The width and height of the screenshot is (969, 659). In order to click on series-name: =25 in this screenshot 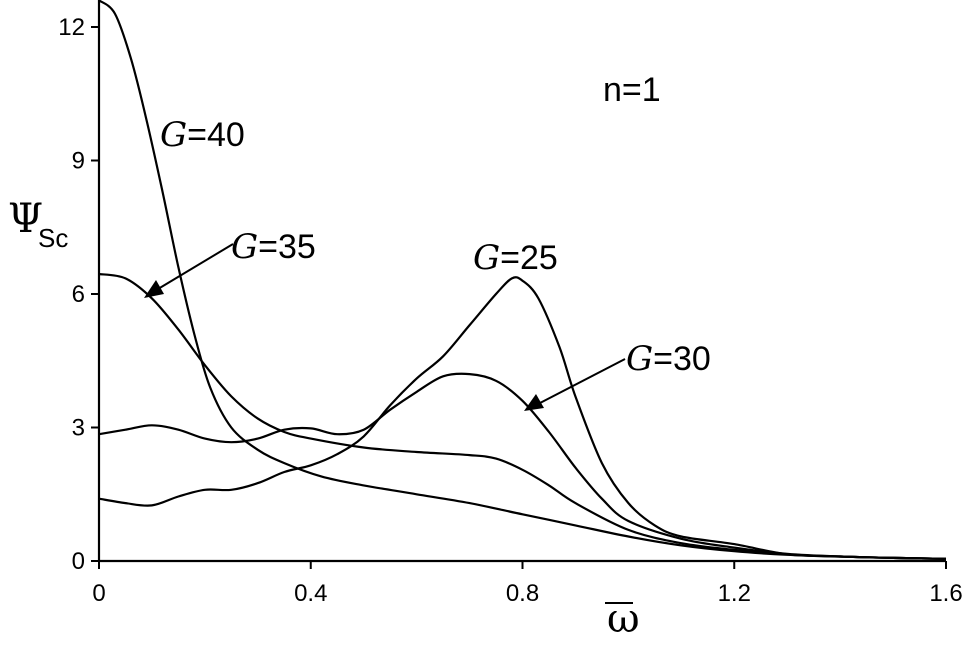, I will do `click(529, 258)`.